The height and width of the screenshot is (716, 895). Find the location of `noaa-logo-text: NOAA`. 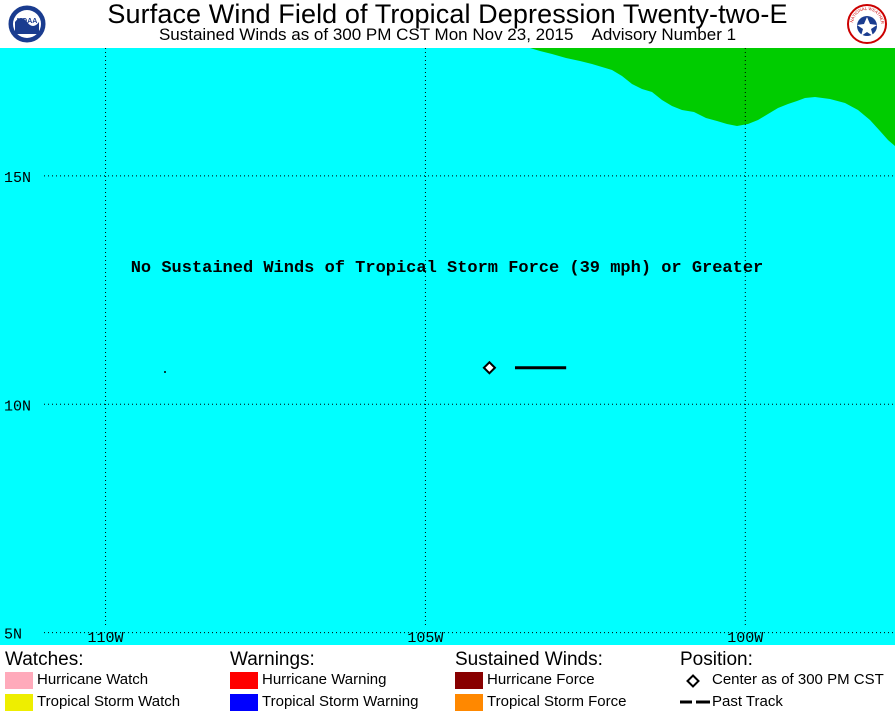

noaa-logo-text: NOAA is located at coordinates (27, 21).